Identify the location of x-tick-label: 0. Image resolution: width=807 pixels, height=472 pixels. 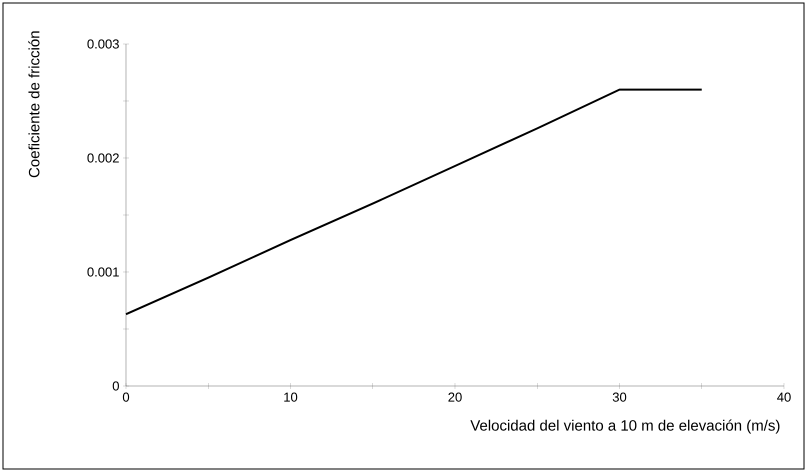
(126, 397).